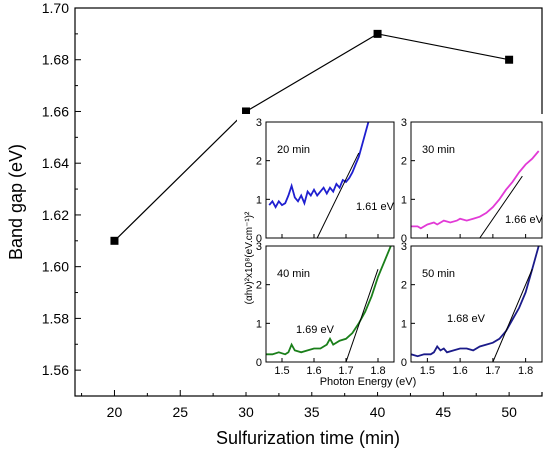 The height and width of the screenshot is (456, 550). I want to click on band-gap-annotation: 1.69 eV, so click(315, 330).